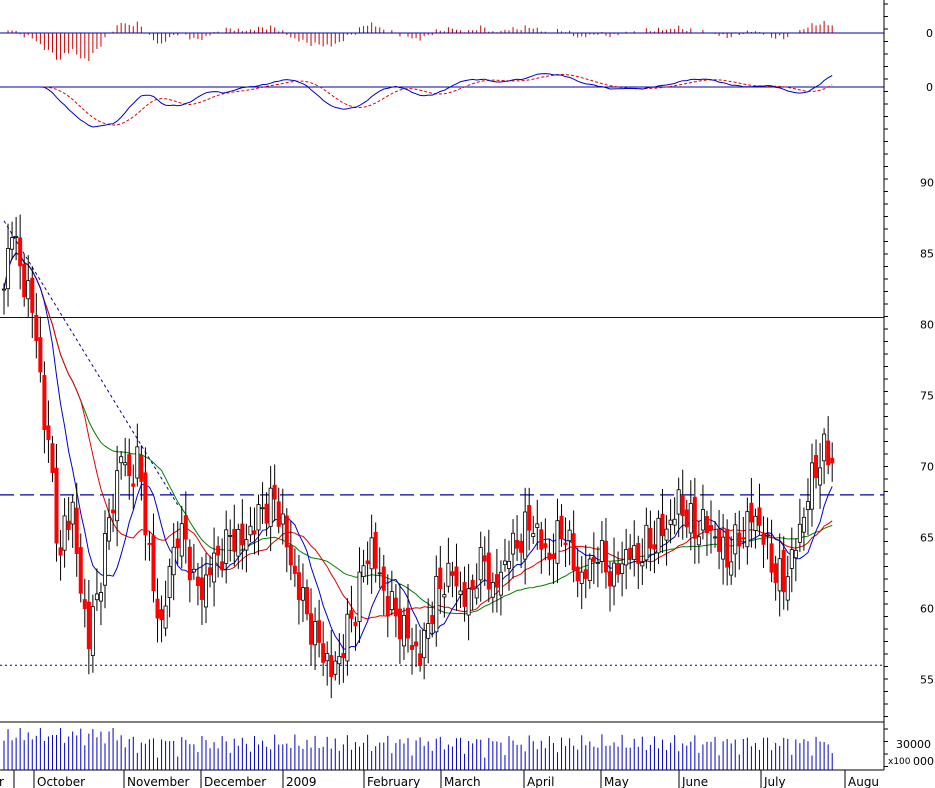  Describe the element at coordinates (301, 781) in the screenshot. I see `month-label: 2009` at that location.